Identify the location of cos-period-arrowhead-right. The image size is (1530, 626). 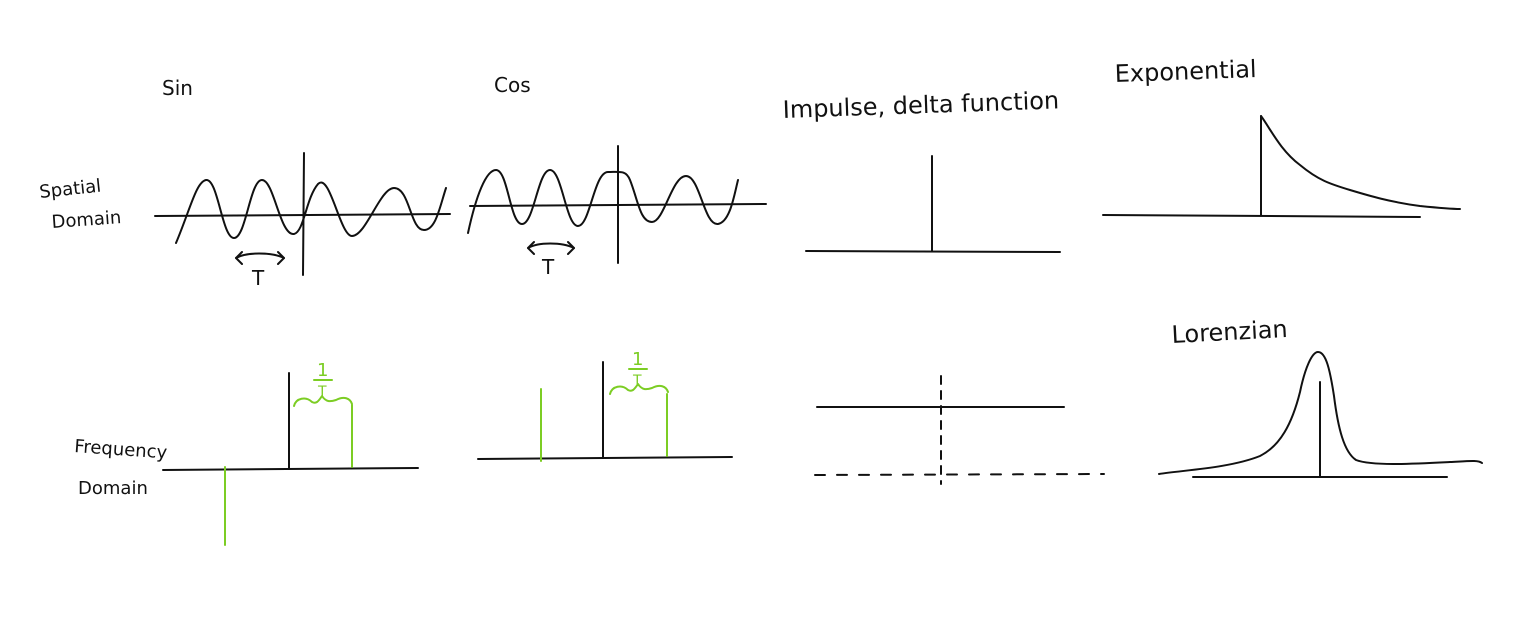
(571, 248).